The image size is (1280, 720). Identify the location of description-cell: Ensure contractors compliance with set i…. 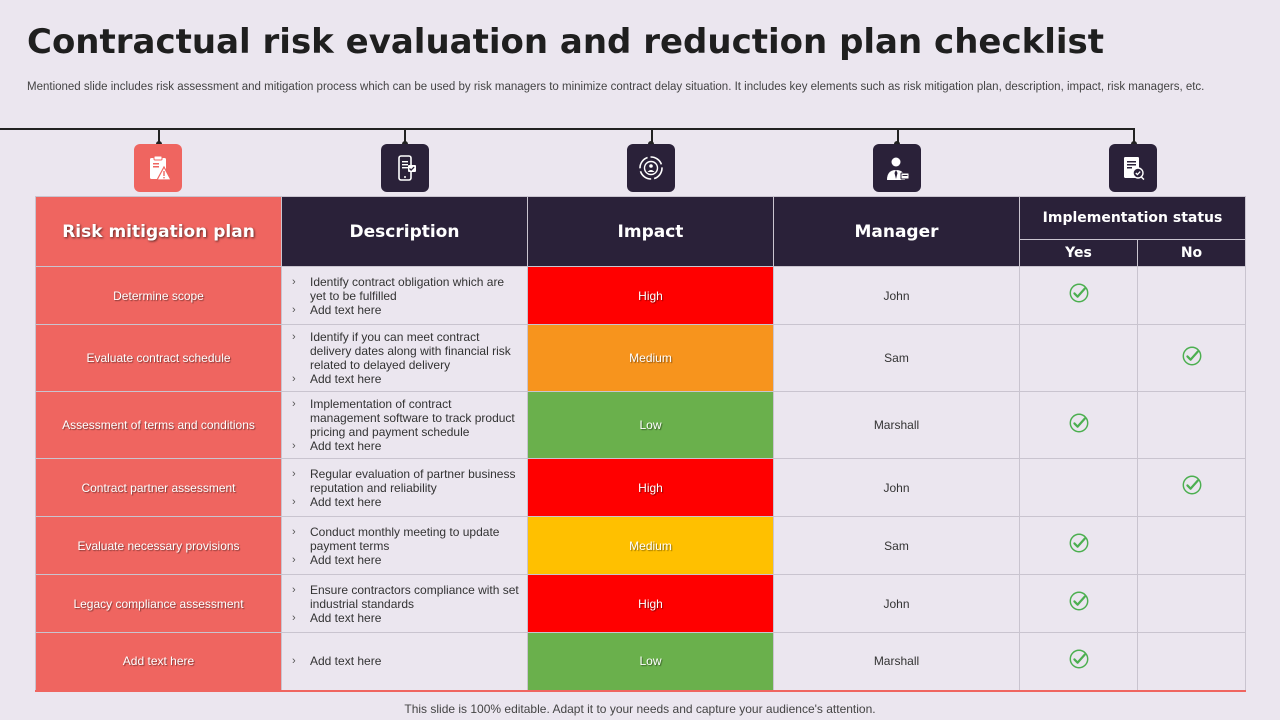
(404, 603).